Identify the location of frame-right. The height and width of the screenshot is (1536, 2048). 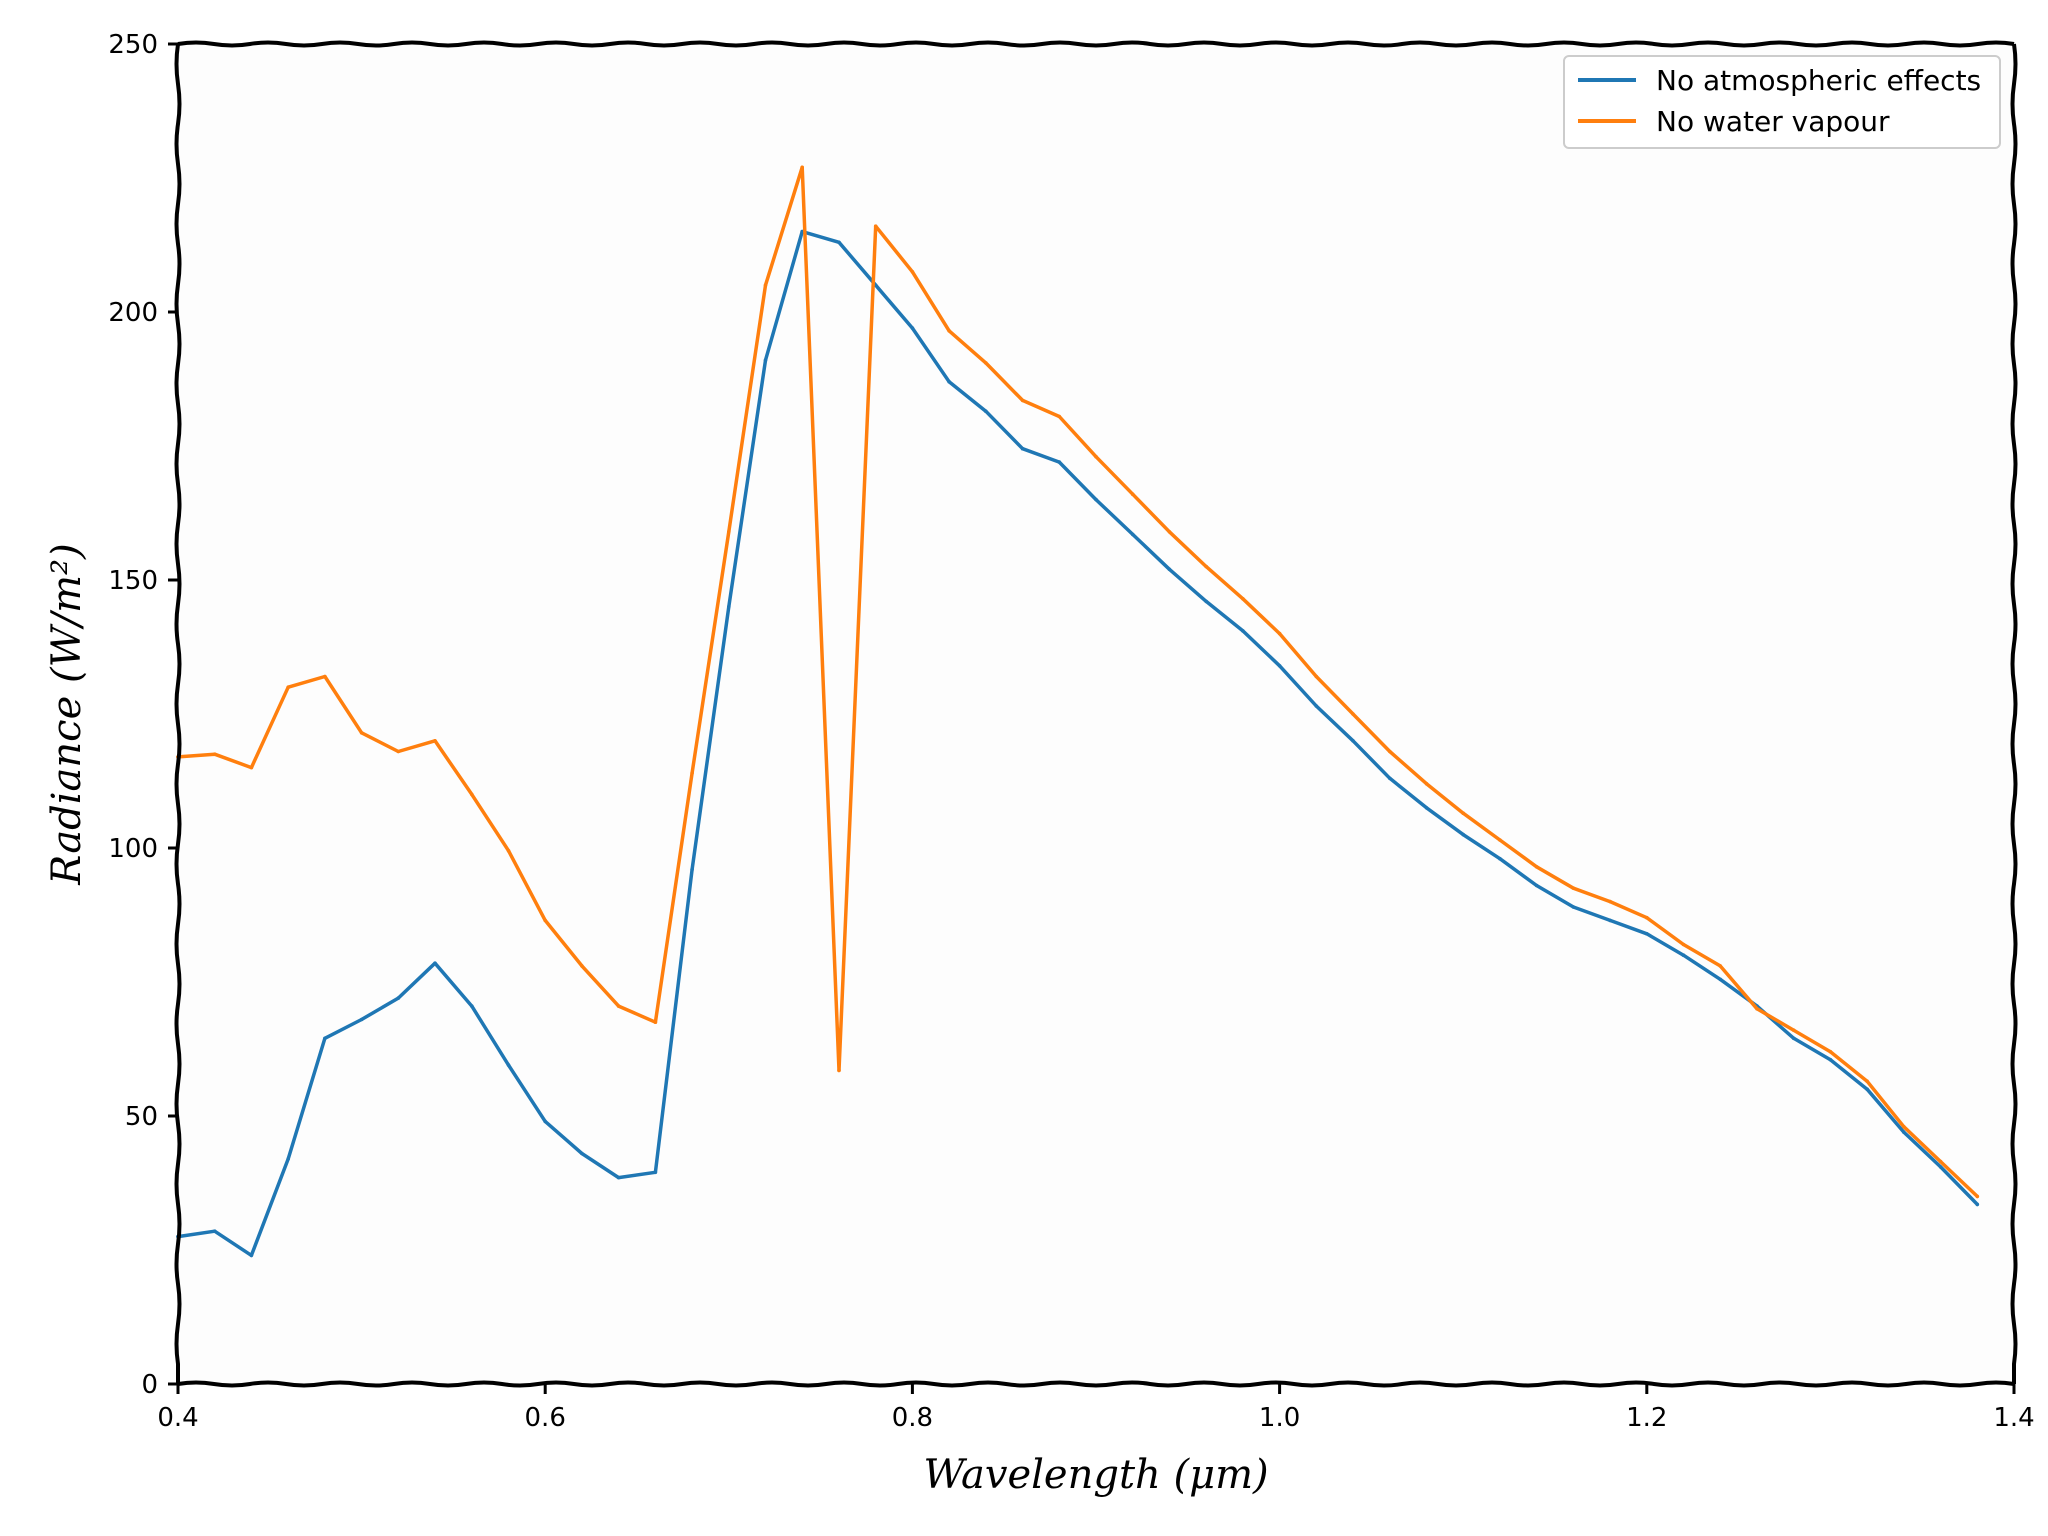
(2014, 713).